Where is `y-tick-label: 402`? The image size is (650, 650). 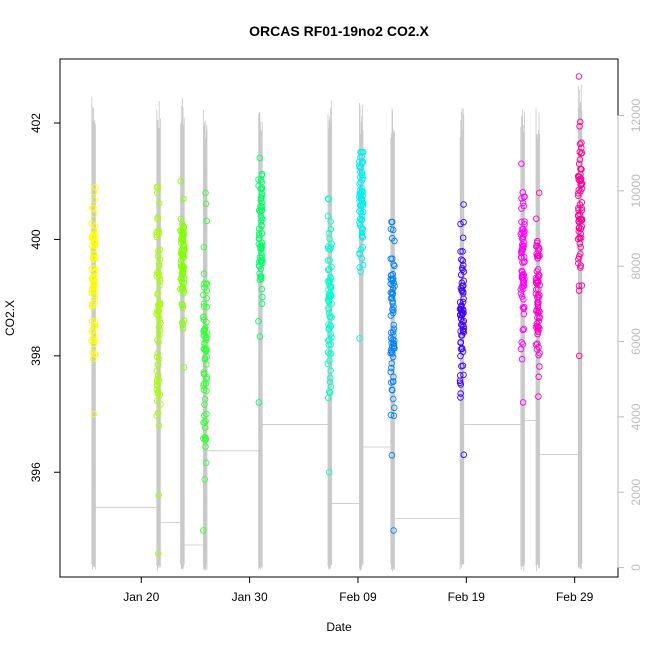
y-tick-label: 402 is located at coordinates (36, 123).